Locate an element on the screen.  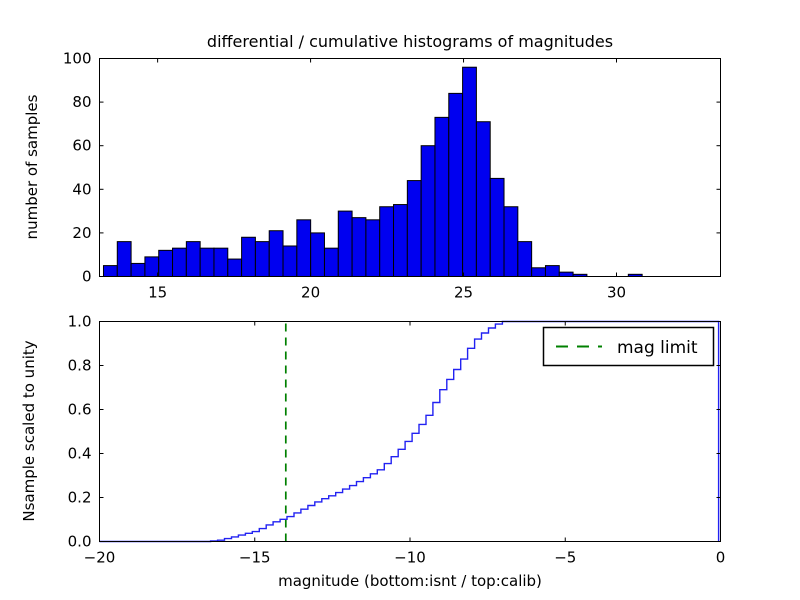
bottom-plot-x-tick-label: −10 is located at coordinates (410, 558).